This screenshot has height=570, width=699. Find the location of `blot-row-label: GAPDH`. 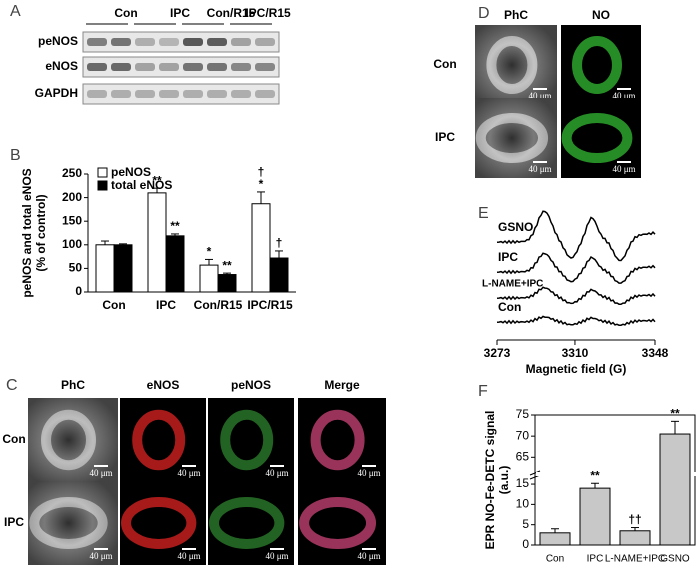

blot-row-label: GAPDH is located at coordinates (56, 93).